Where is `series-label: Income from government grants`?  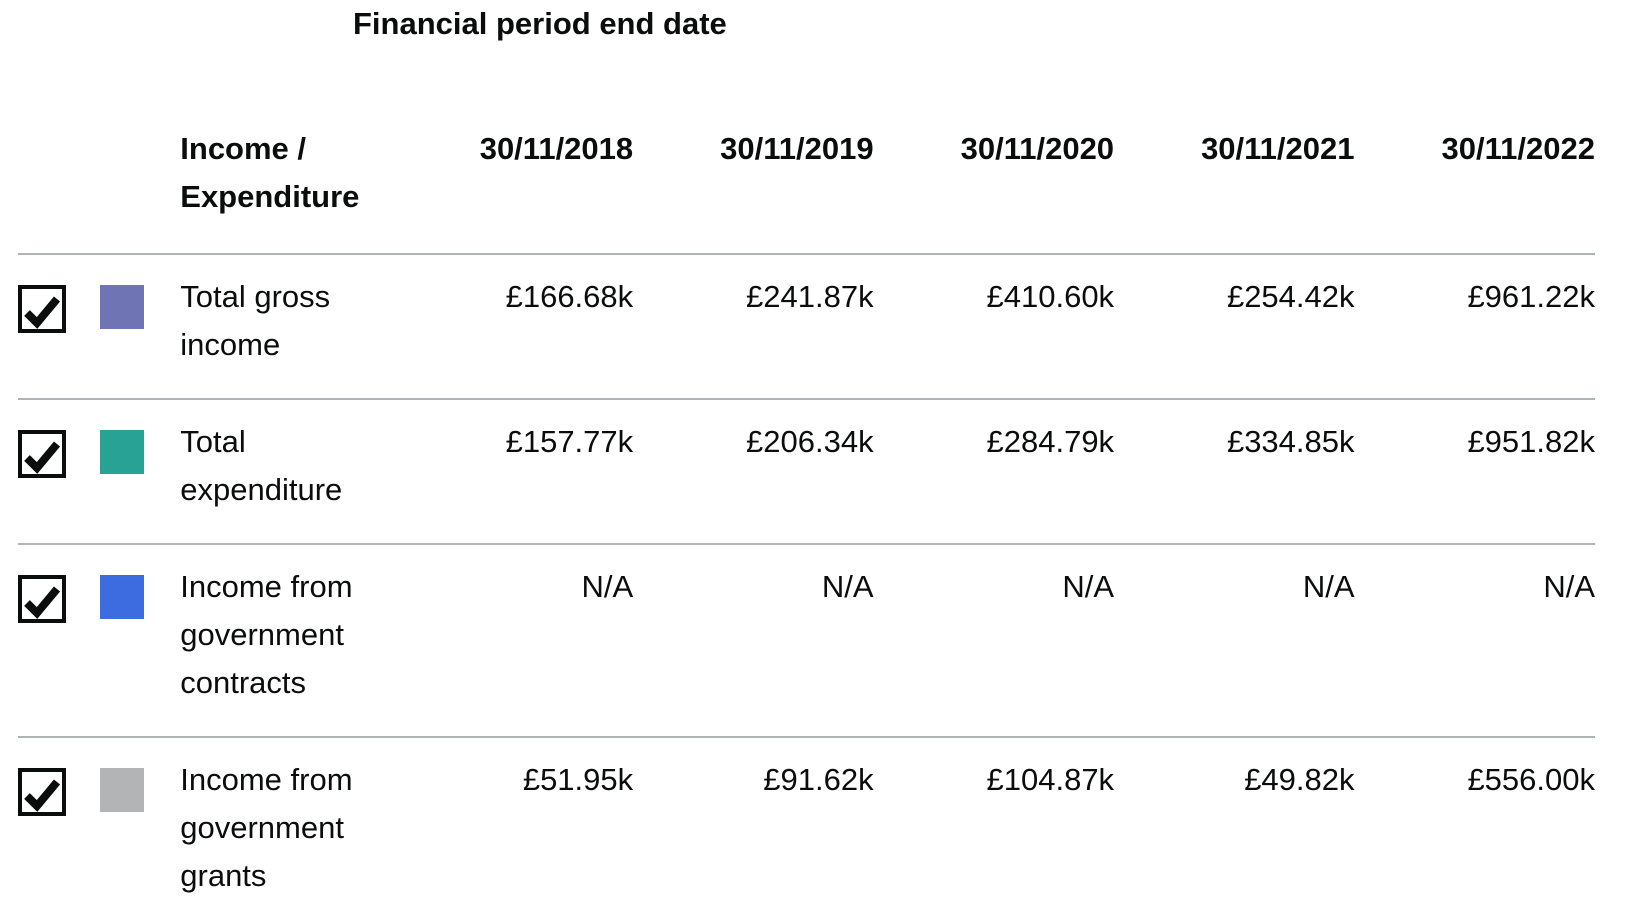 series-label: Income from government grants is located at coordinates (277, 827).